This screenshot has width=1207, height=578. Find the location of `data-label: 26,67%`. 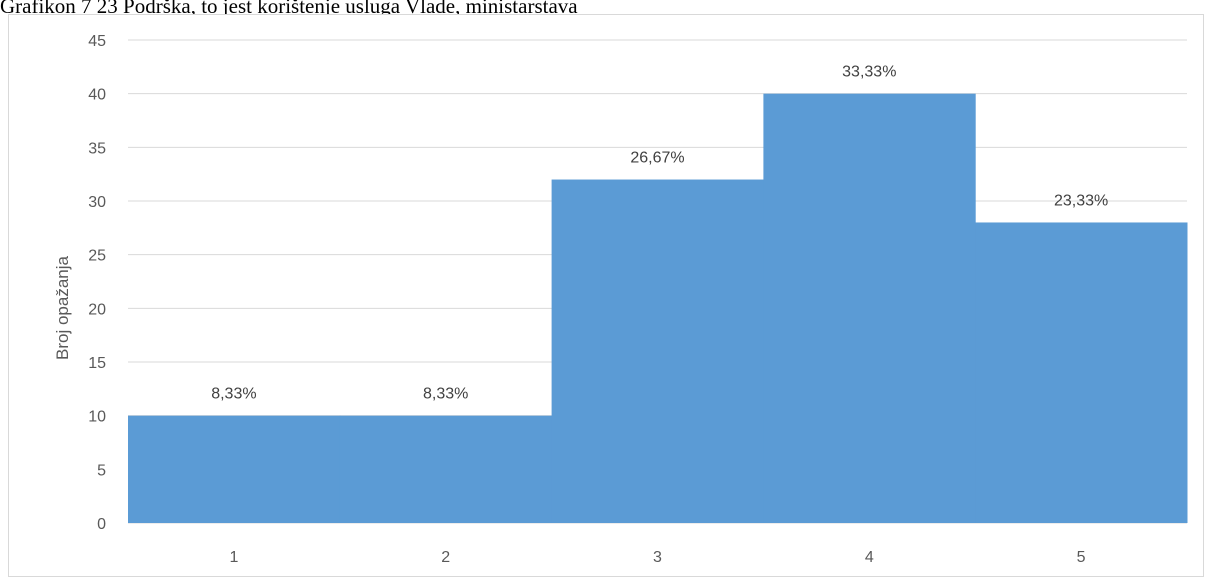

data-label: 26,67% is located at coordinates (657, 158).